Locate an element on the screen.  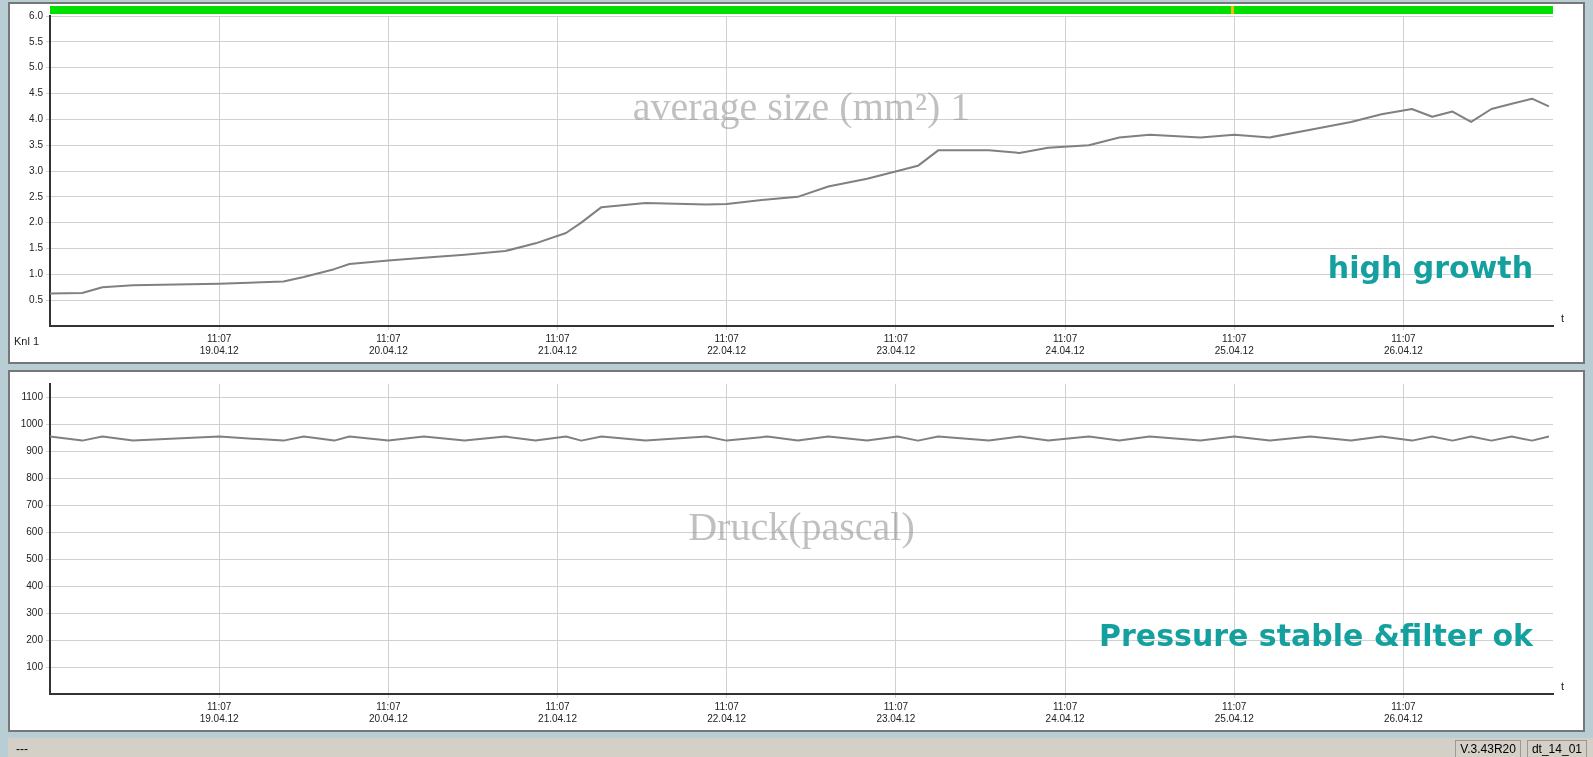
y-tick-label: 5.0 is located at coordinates (36, 67).